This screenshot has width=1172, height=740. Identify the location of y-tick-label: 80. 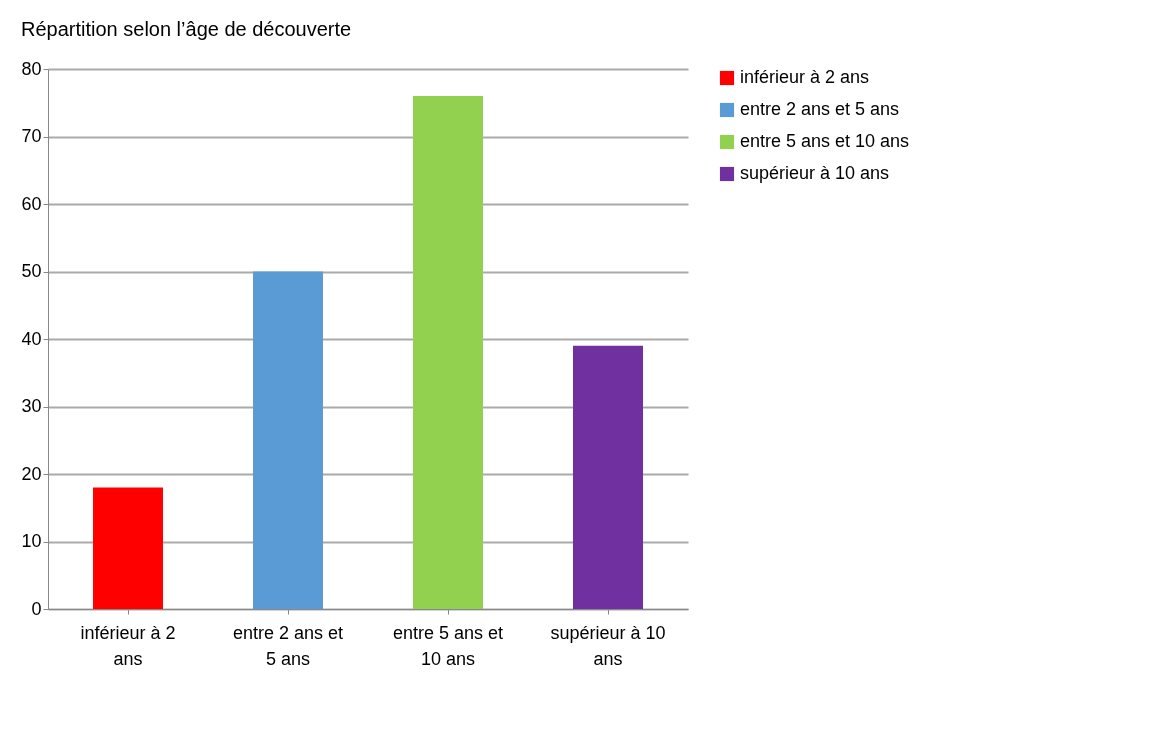
(31, 68).